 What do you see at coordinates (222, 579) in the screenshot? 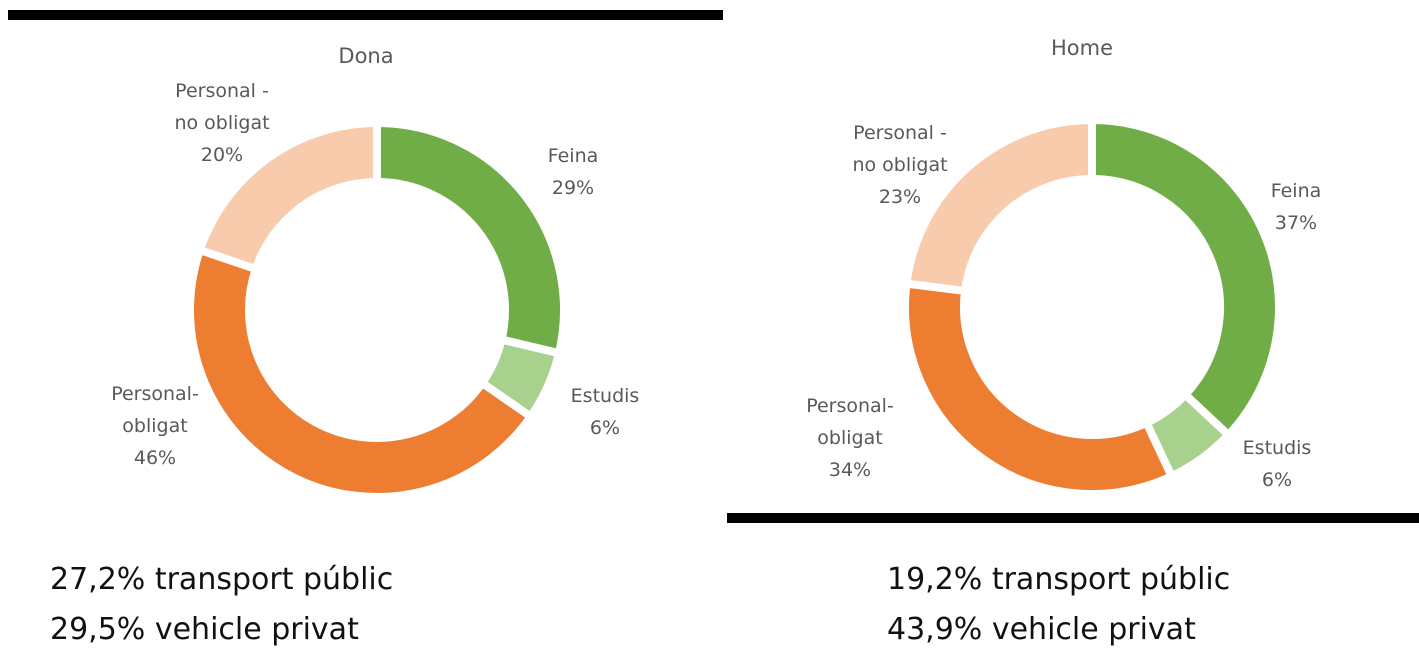
I see `caption: 27,2% transport públic` at bounding box center [222, 579].